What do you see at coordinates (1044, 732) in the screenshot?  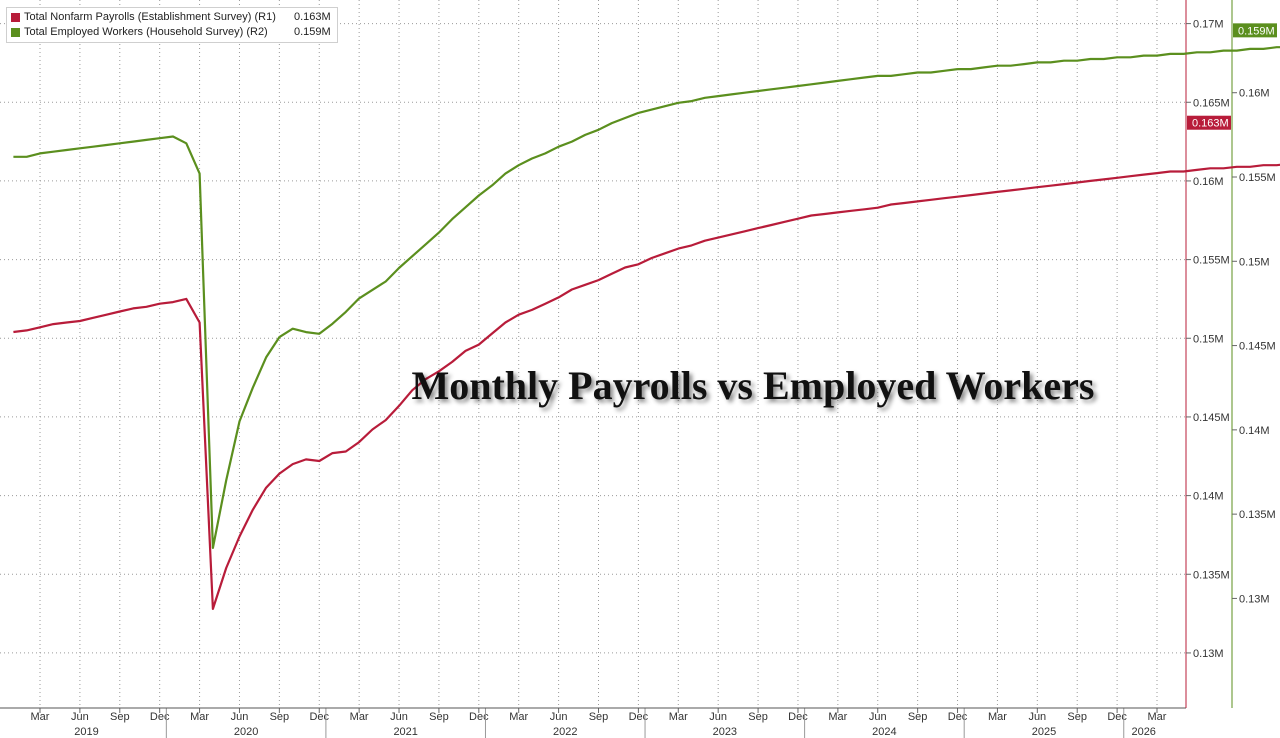 I see `x-year-label: 2025` at bounding box center [1044, 732].